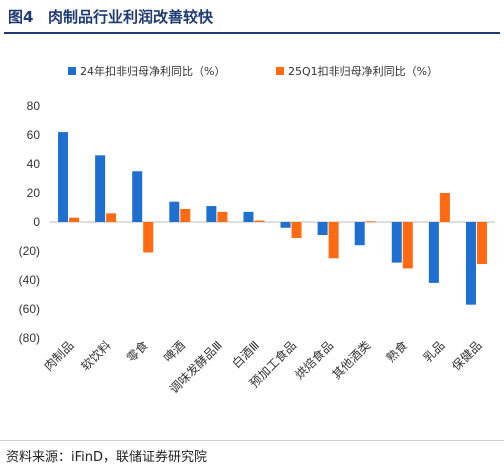 This screenshot has width=504, height=468. I want to click on title-underline, so click(252, 33).